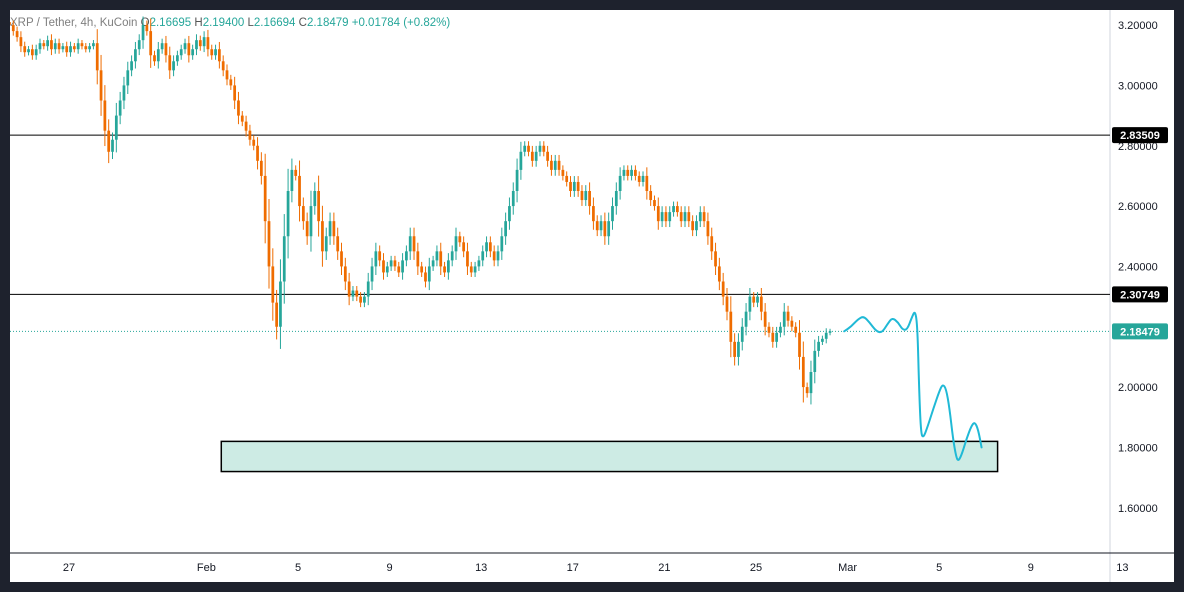 Image resolution: width=1184 pixels, height=592 pixels. What do you see at coordinates (756, 568) in the screenshot?
I see `x-tick-label: 25` at bounding box center [756, 568].